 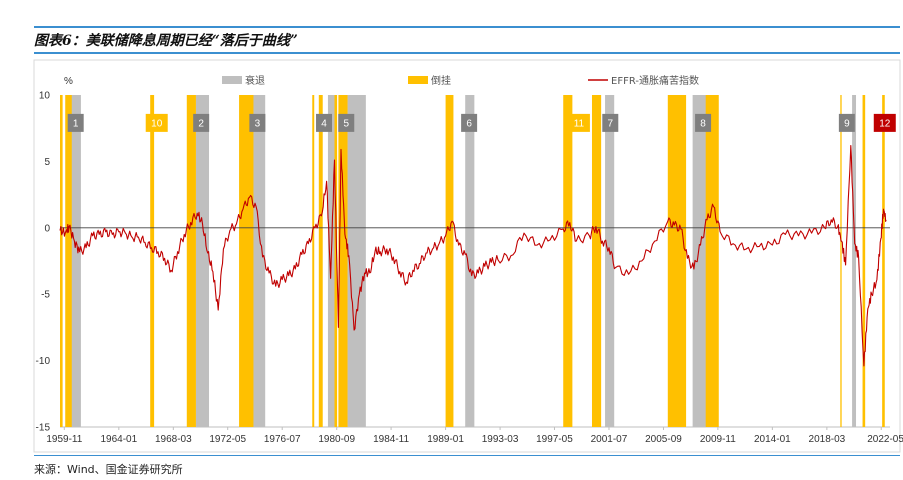 I want to click on x-tick-label: 2001-07, so click(x=609, y=439).